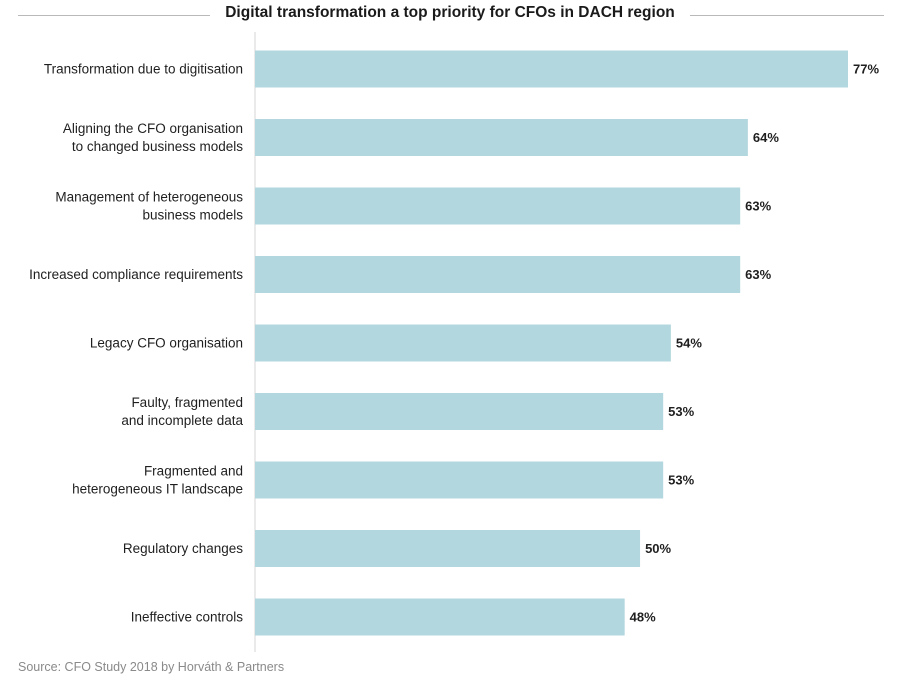  I want to click on category-label-9: Ineffective controls, so click(187, 617).